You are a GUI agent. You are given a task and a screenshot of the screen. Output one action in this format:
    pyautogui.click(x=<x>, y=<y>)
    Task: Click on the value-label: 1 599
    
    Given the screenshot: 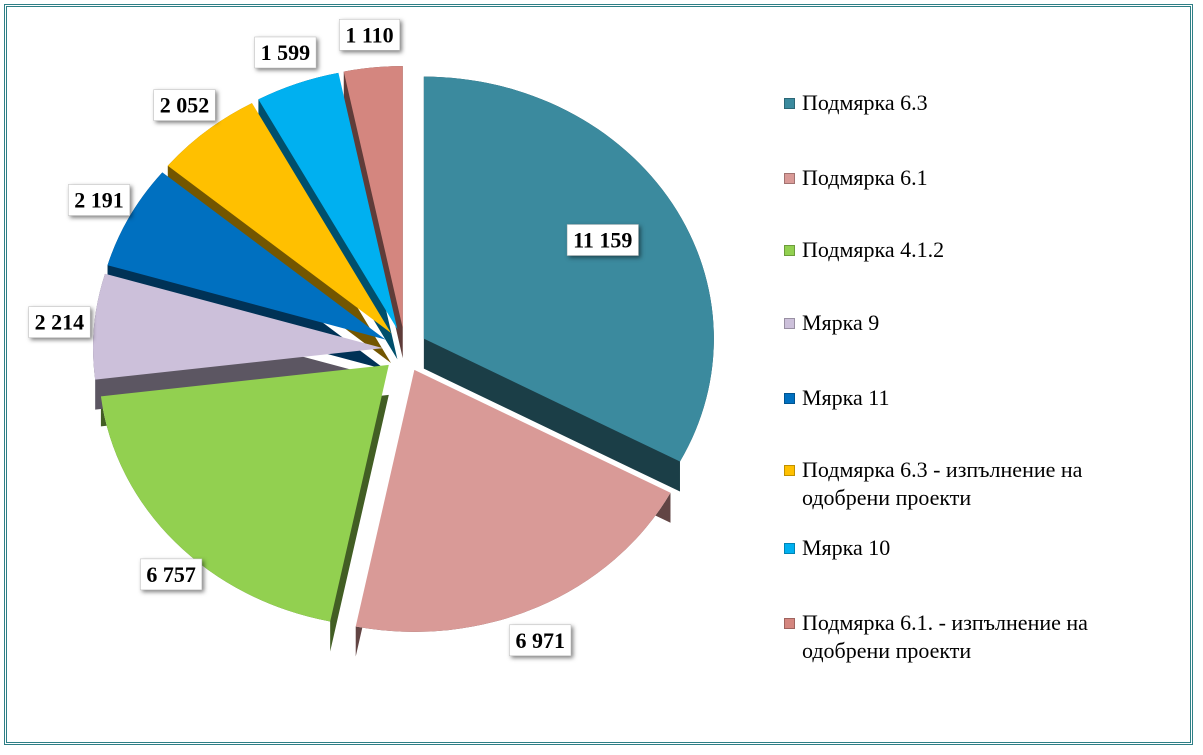 What is the action you would take?
    pyautogui.click(x=286, y=52)
    